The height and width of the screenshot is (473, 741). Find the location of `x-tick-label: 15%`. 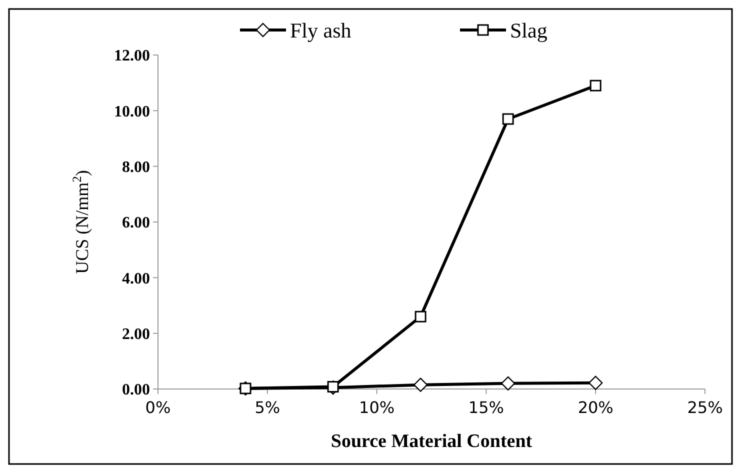

x-tick-label: 15% is located at coordinates (486, 407).